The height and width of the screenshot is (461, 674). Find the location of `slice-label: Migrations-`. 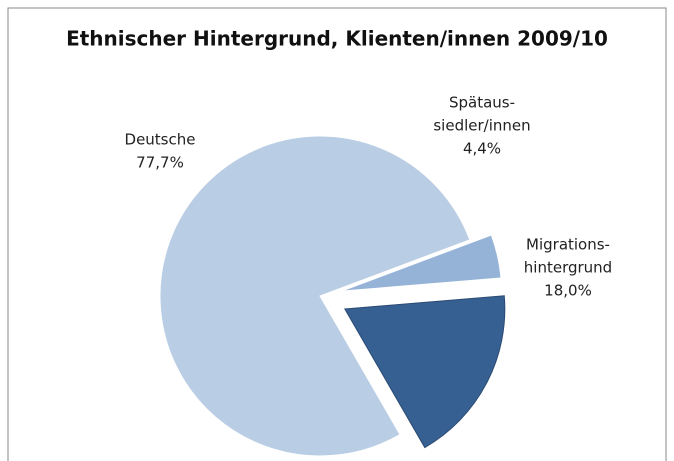

slice-label: Migrations- is located at coordinates (568, 245).